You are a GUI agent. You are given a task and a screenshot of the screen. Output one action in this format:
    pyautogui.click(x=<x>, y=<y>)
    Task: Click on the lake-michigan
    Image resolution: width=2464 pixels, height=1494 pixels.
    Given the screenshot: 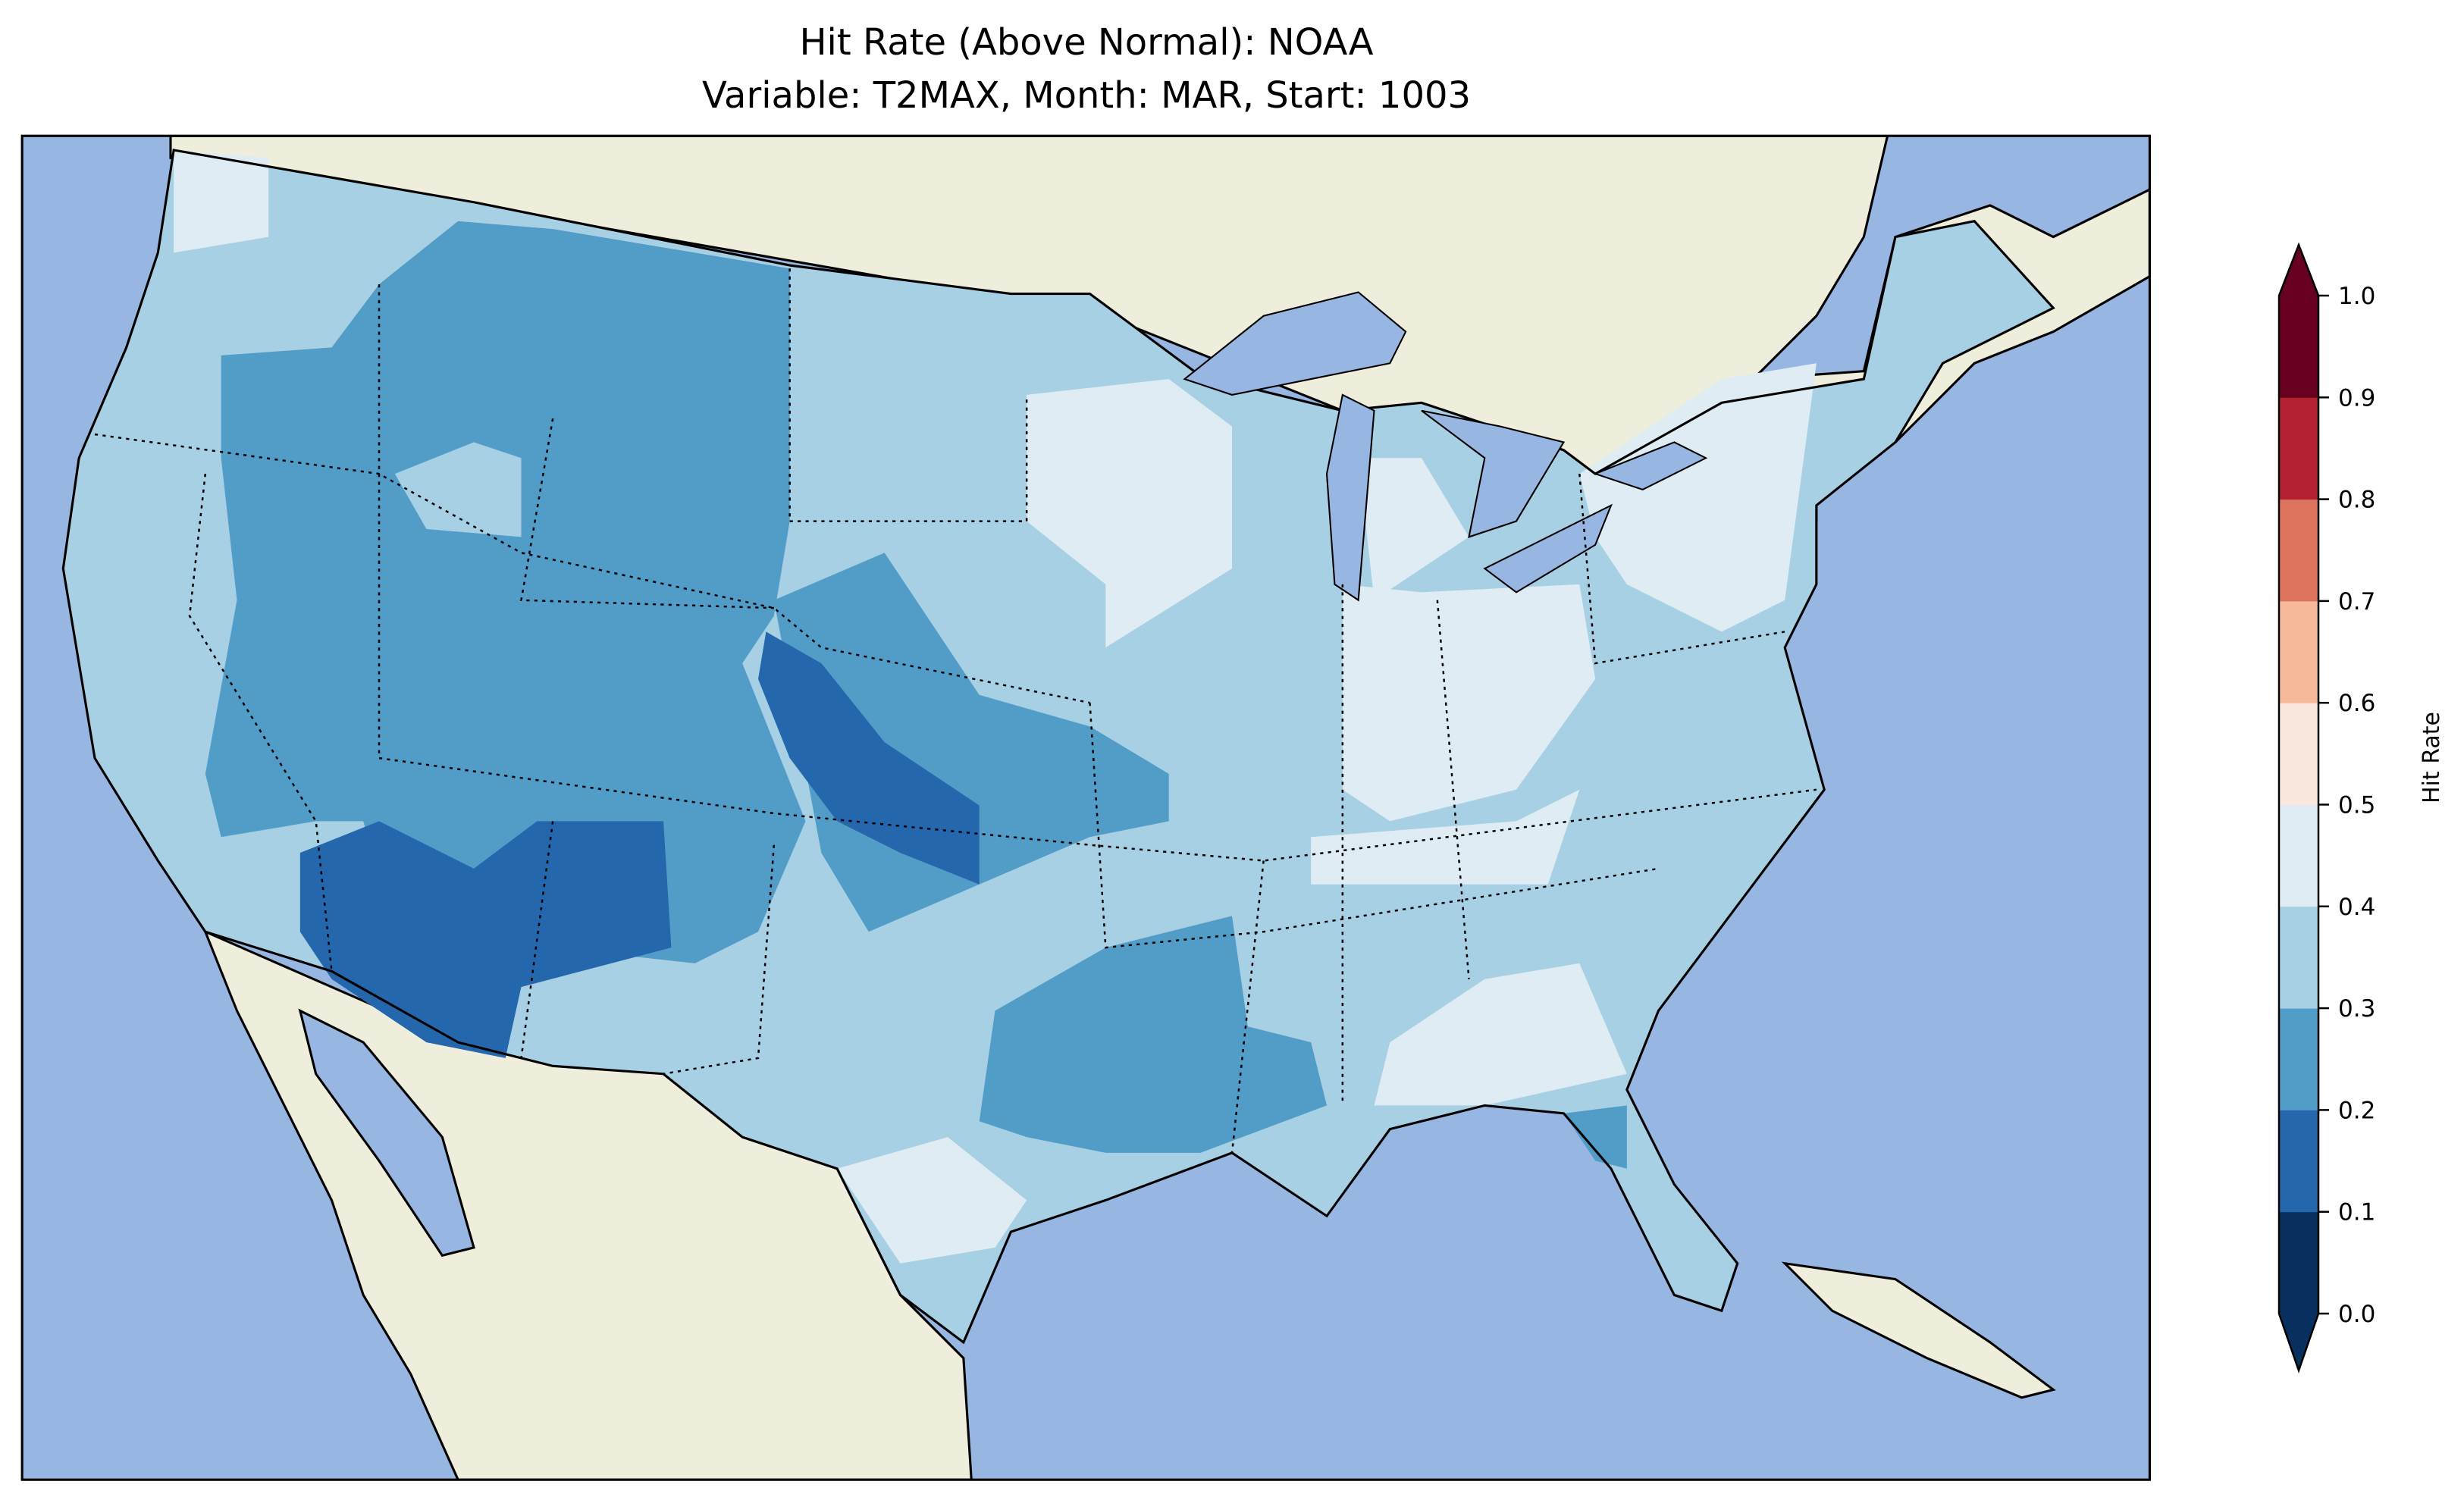 What is the action you would take?
    pyautogui.click(x=1350, y=497)
    